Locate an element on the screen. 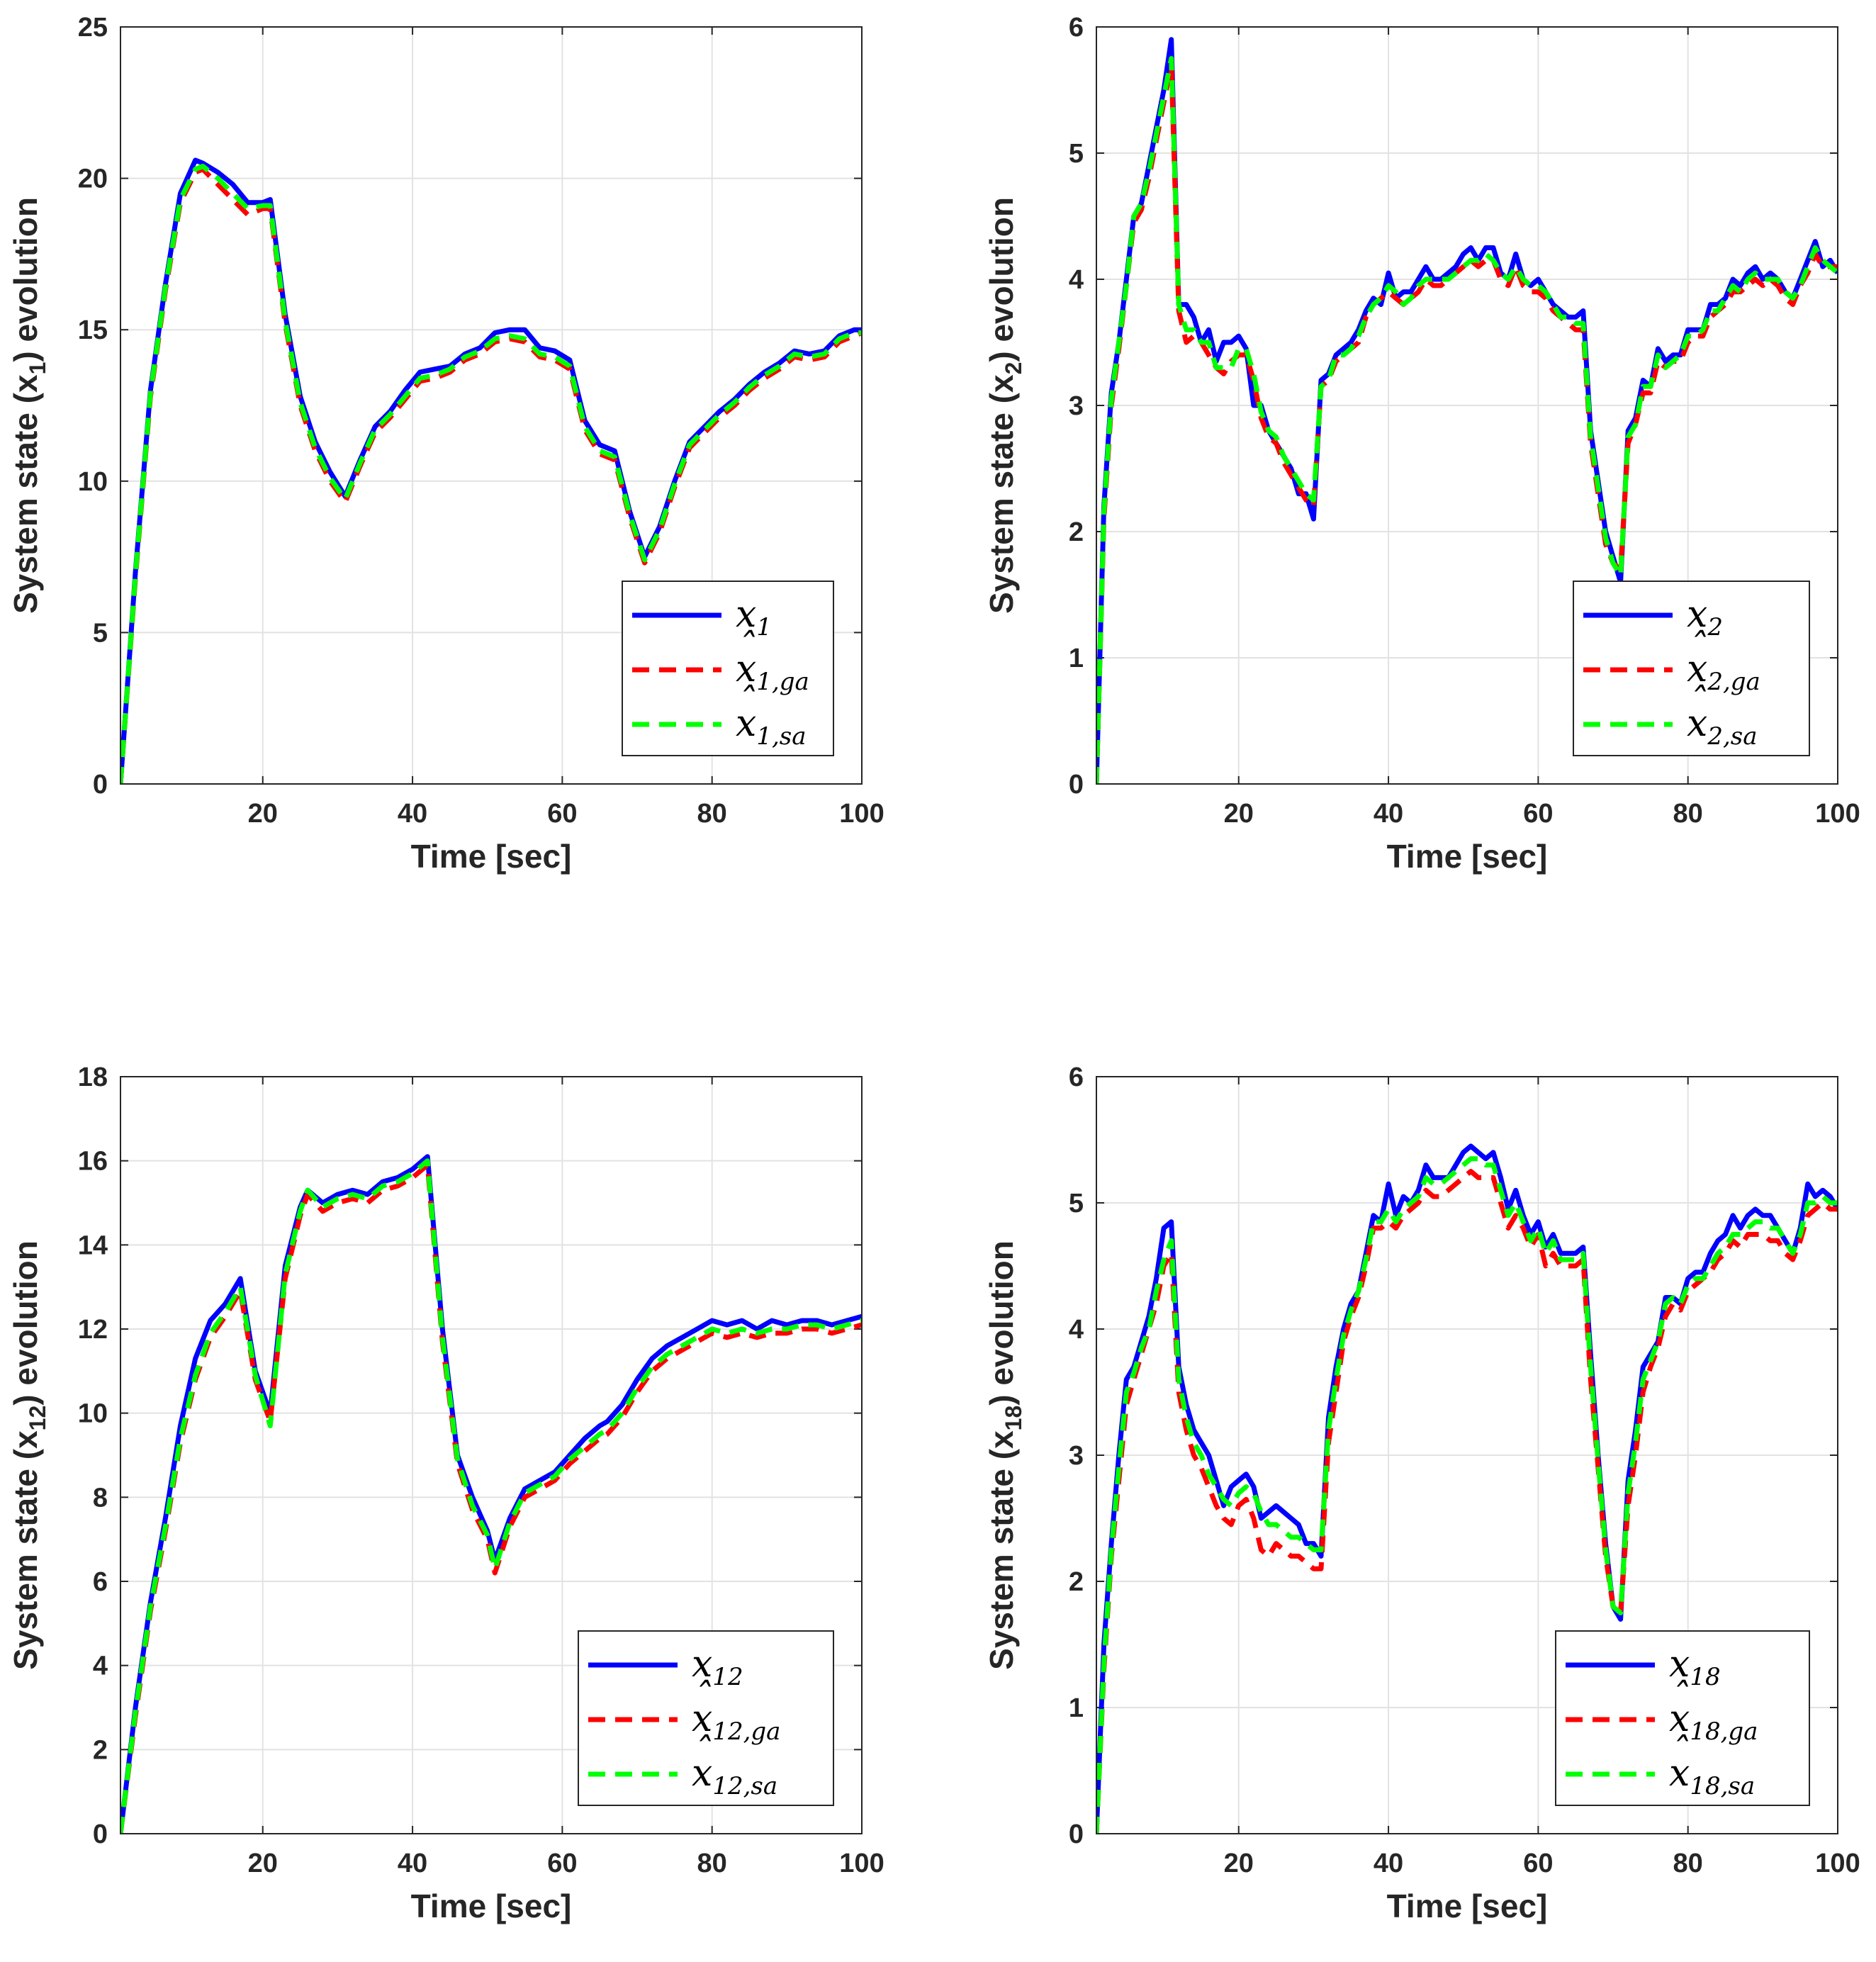 The height and width of the screenshot is (1962, 1876). y-axis-label-subscript: 18 is located at coordinates (1013, 1418).